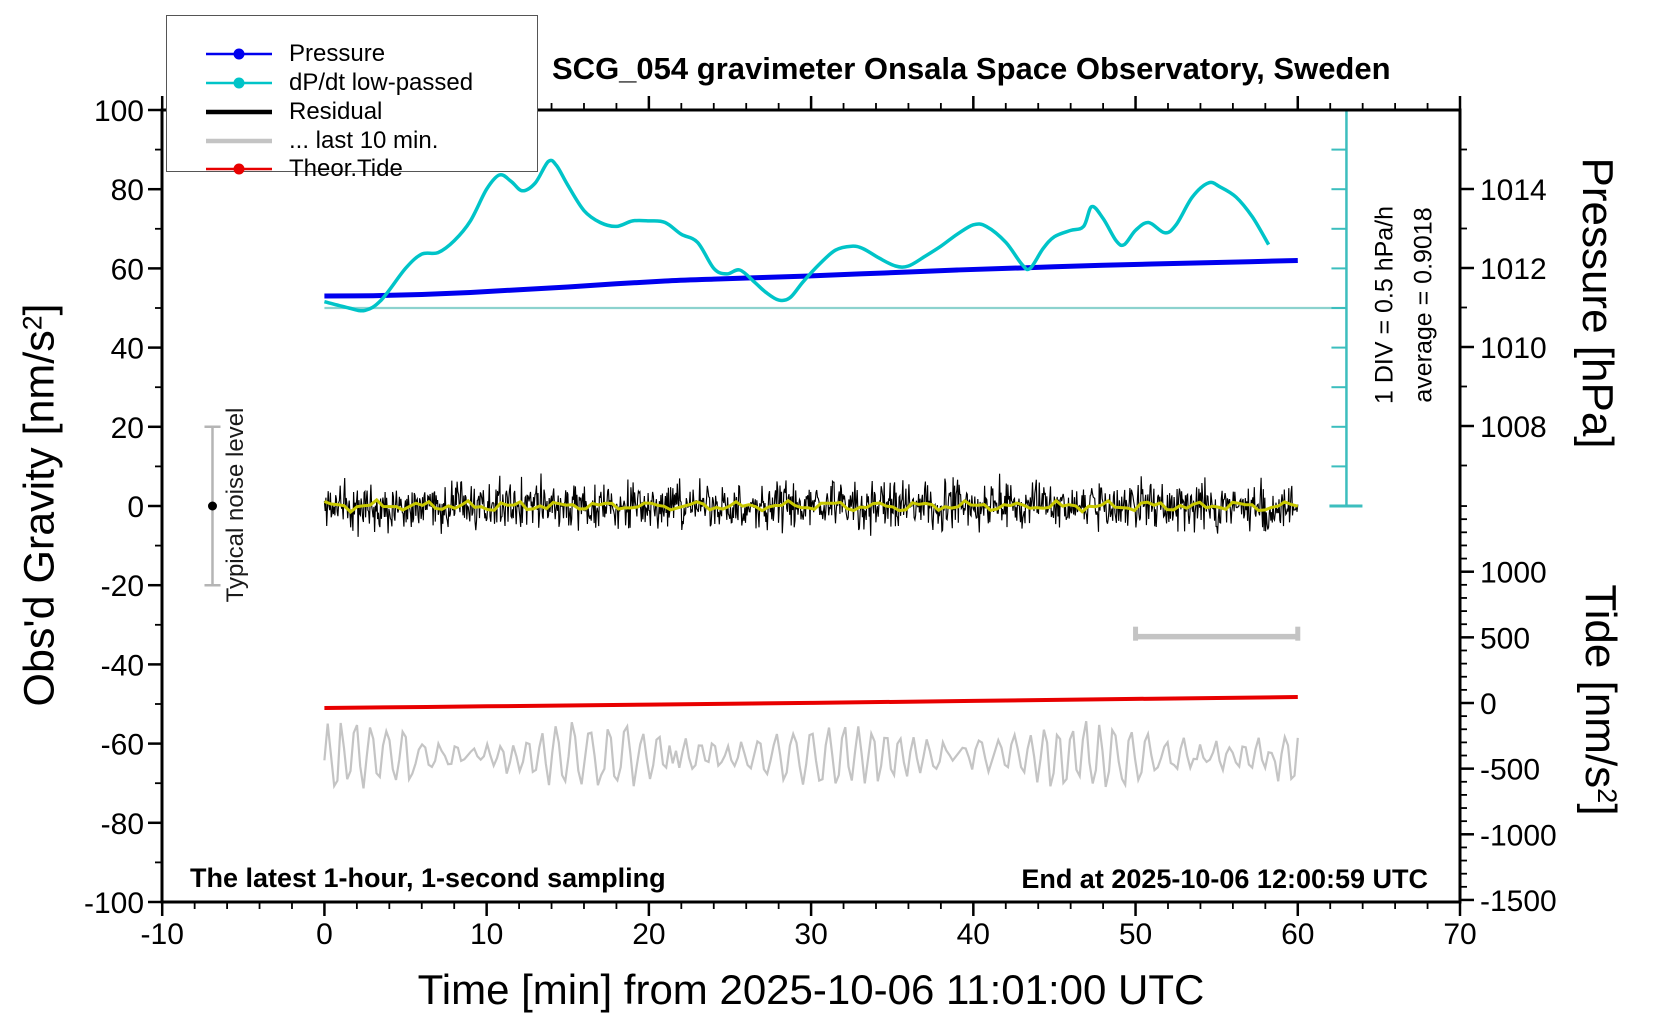  What do you see at coordinates (337, 53) in the screenshot?
I see `legend-item-label: Pressure` at bounding box center [337, 53].